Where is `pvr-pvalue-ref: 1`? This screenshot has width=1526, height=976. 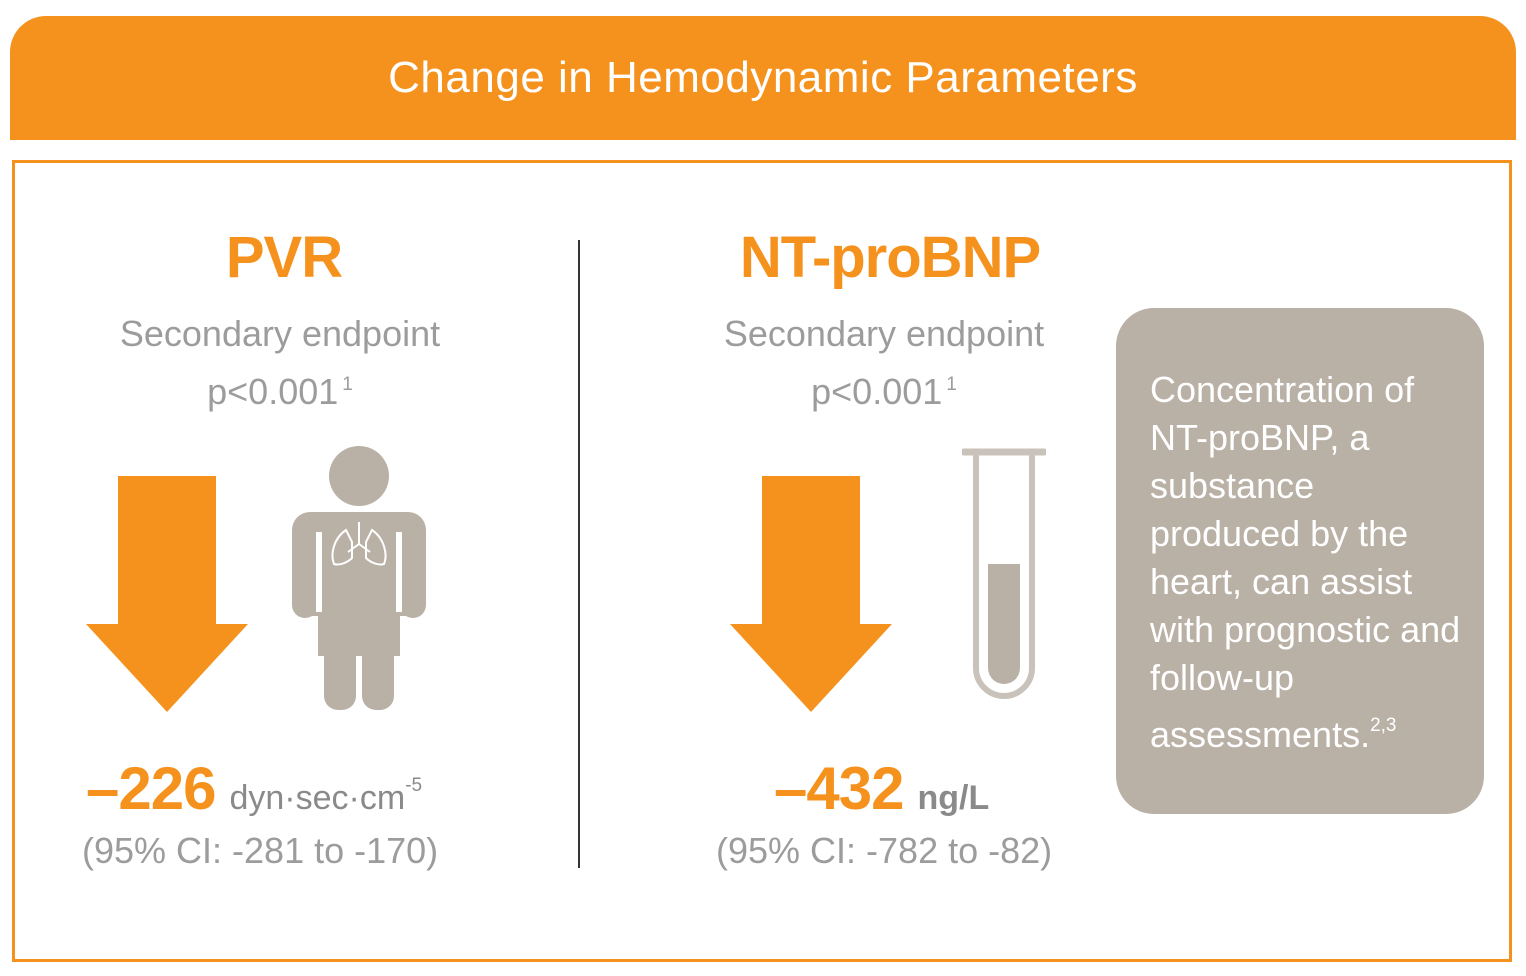 pvr-pvalue-ref: 1 is located at coordinates (347, 384).